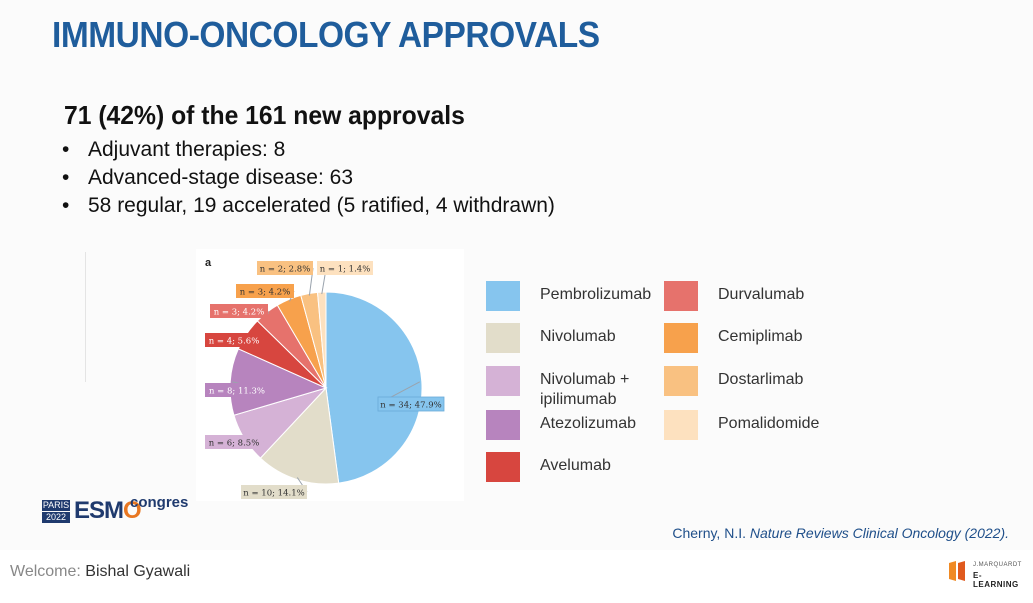 Image resolution: width=1033 pixels, height=603 pixels. What do you see at coordinates (221, 177) in the screenshot?
I see `bullet-text: Advanced-stage disease: 63` at bounding box center [221, 177].